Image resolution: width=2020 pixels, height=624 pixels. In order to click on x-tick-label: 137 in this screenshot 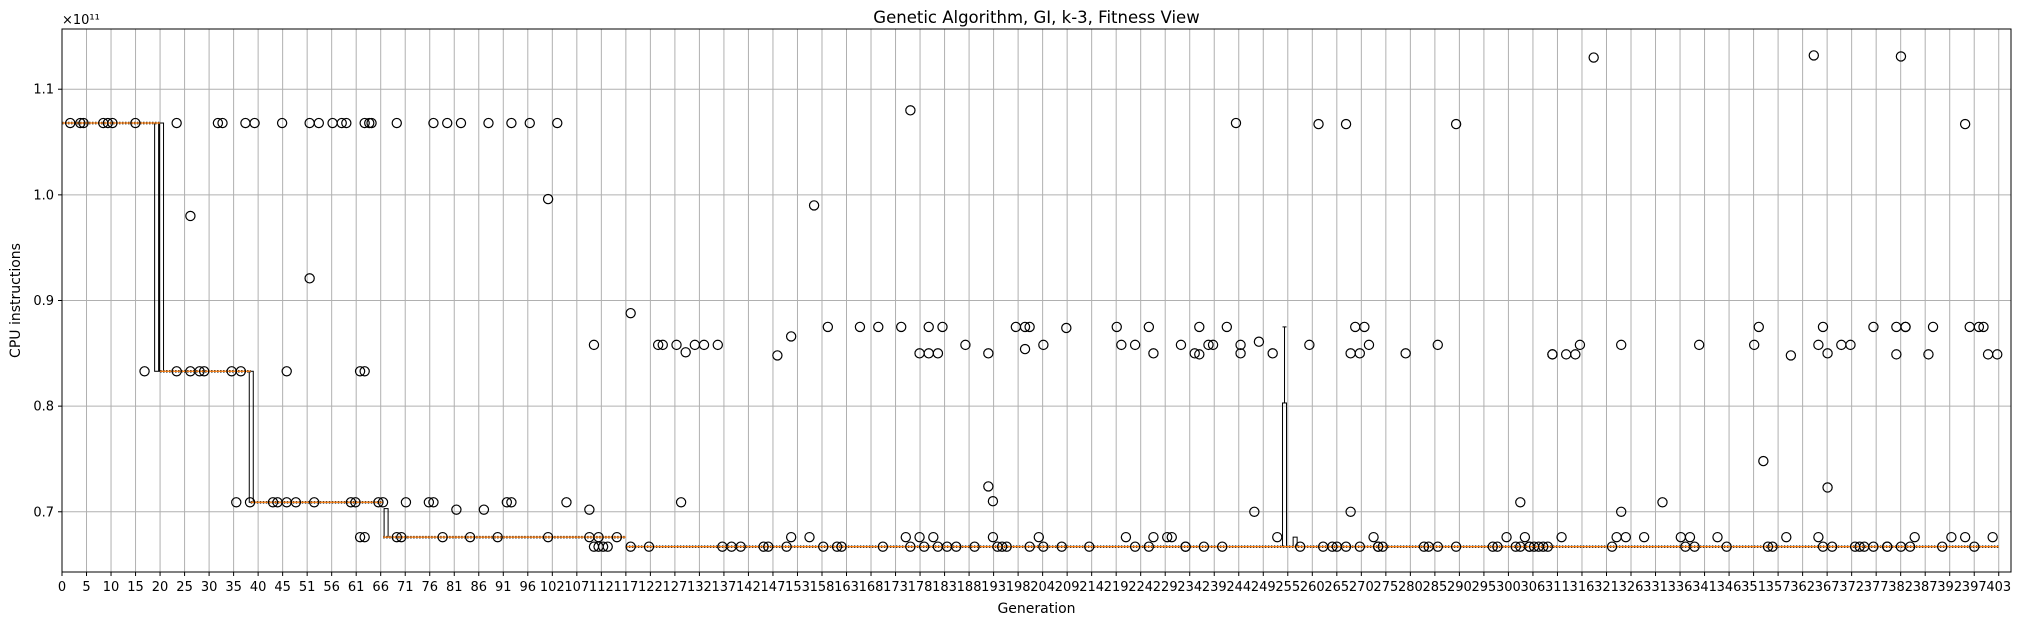, I will do `click(724, 587)`.